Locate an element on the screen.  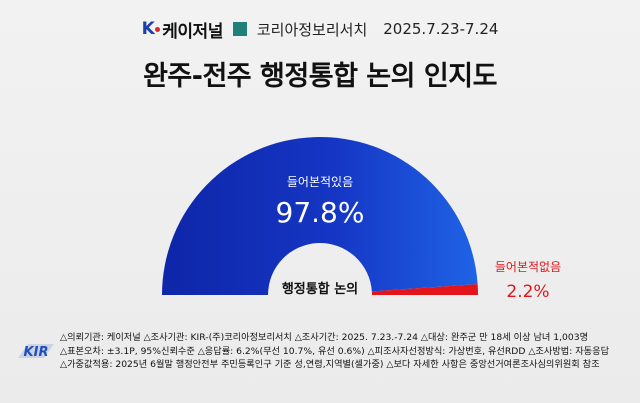
slice-label-unaware: 들어본적없음 is located at coordinates (528, 267).